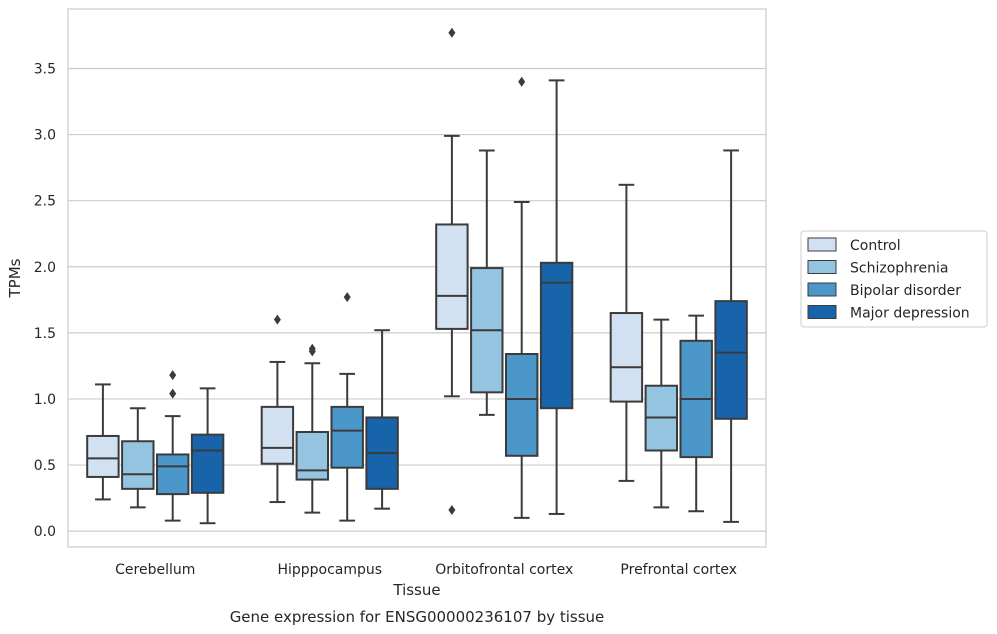 Image resolution: width=997 pixels, height=634 pixels. What do you see at coordinates (45, 466) in the screenshot?
I see `y-tick-label: 0.5` at bounding box center [45, 466].